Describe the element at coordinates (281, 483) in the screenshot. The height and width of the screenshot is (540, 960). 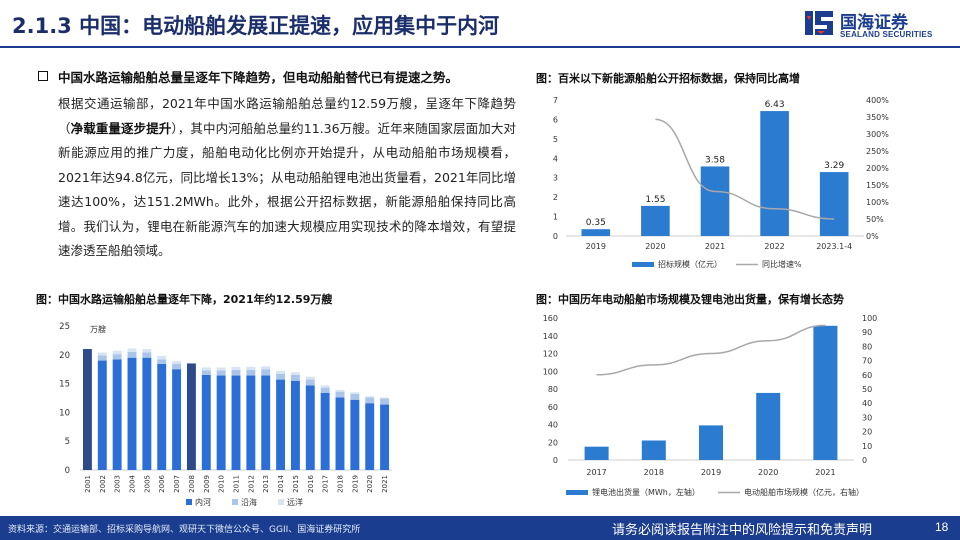
I see `x-tick-label: 2014` at that location.